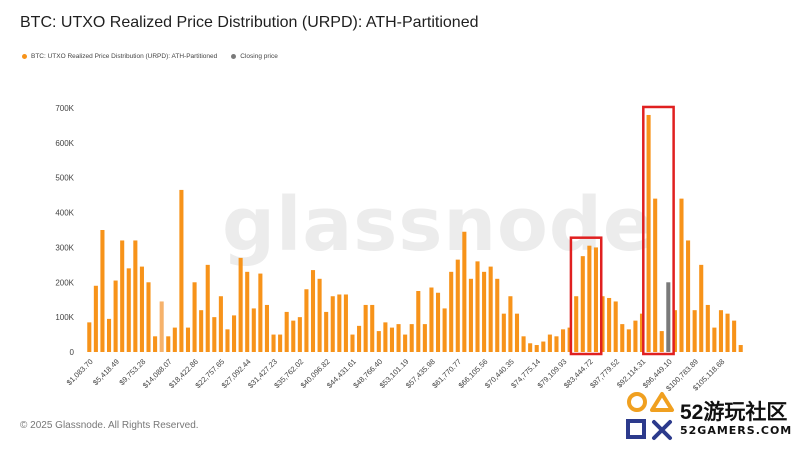  I want to click on site-logo: 52游玩社区 52GAMERS.COM, so click(707, 416).